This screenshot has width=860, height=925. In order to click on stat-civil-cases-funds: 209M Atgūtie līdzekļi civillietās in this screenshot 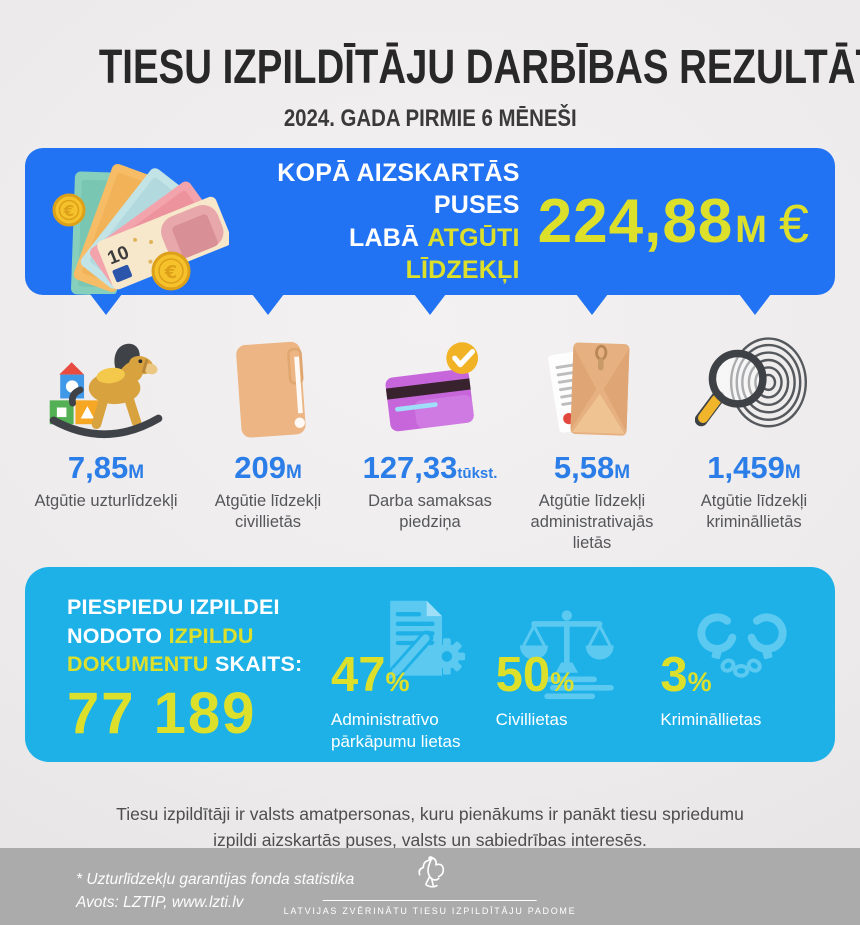, I will do `click(268, 437)`.